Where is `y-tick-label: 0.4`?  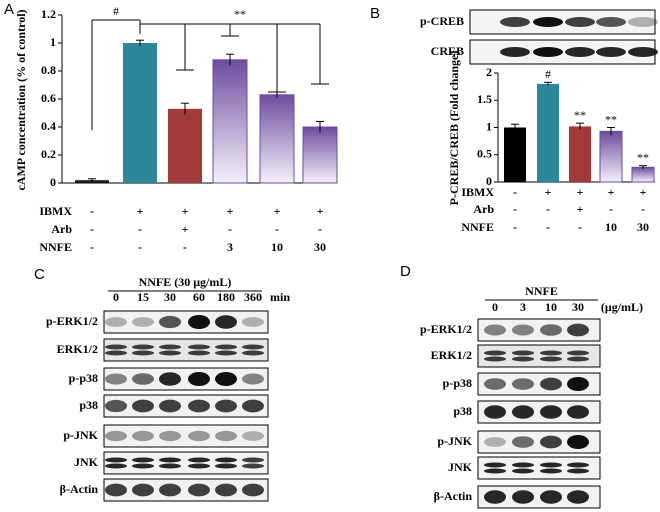
y-tick-label: 0.4 is located at coordinates (48, 126).